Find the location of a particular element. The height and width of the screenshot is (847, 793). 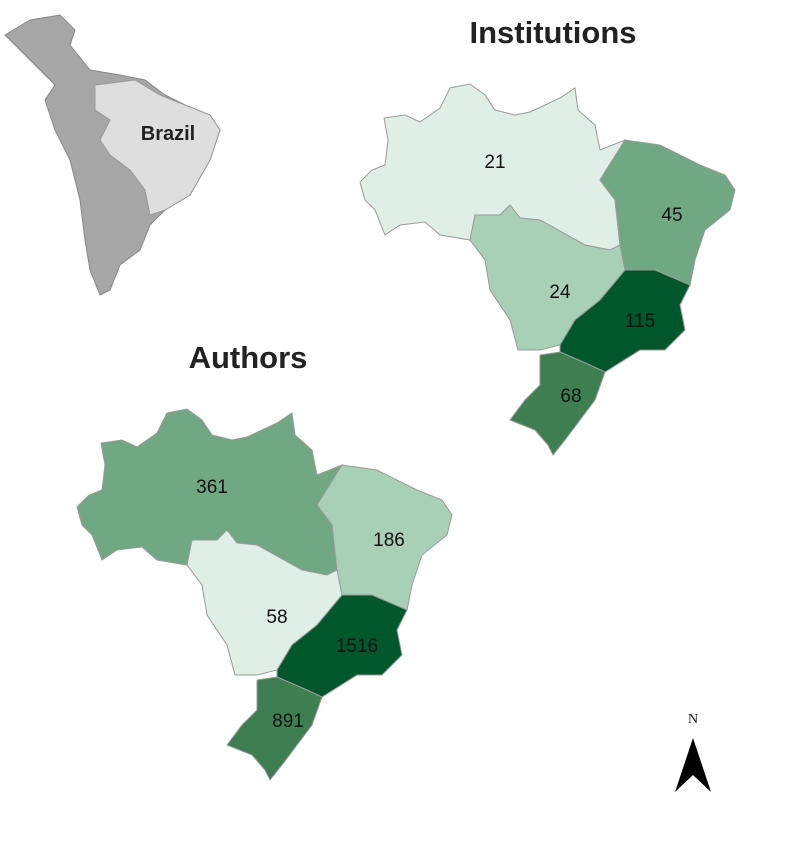

north-arrow: N is located at coordinates (693, 752).